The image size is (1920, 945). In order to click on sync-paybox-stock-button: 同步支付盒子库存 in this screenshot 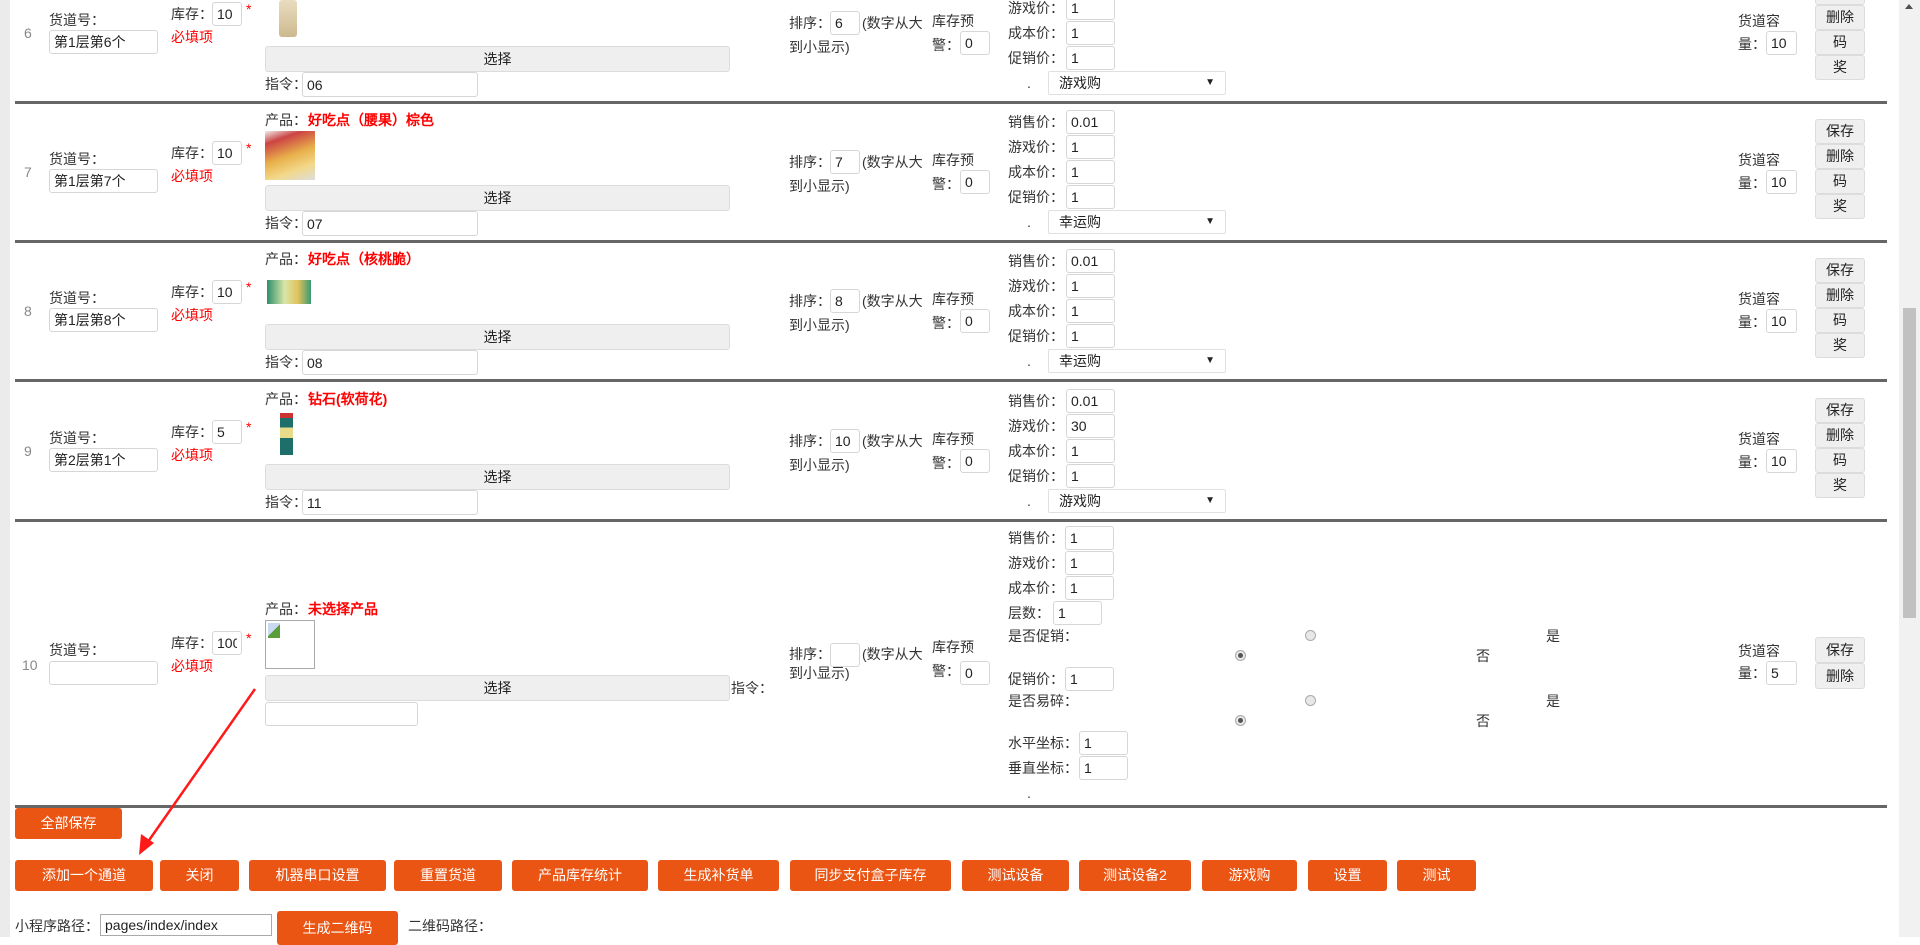, I will do `click(870, 875)`.